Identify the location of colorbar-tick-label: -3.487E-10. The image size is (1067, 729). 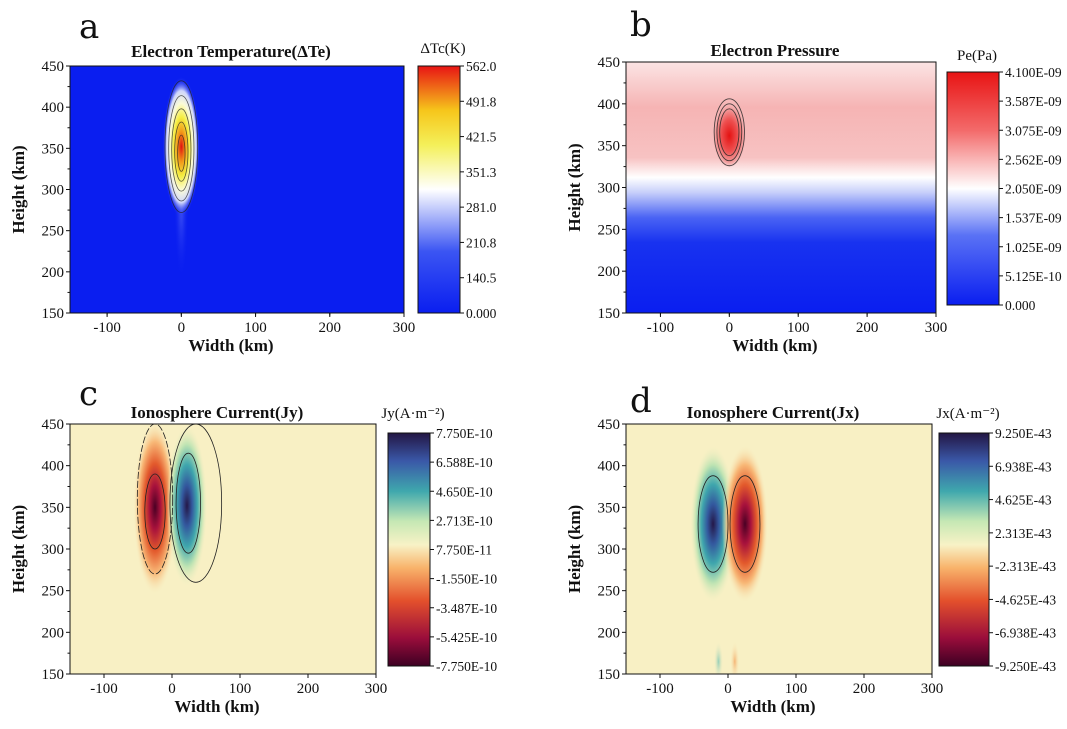
(466, 608).